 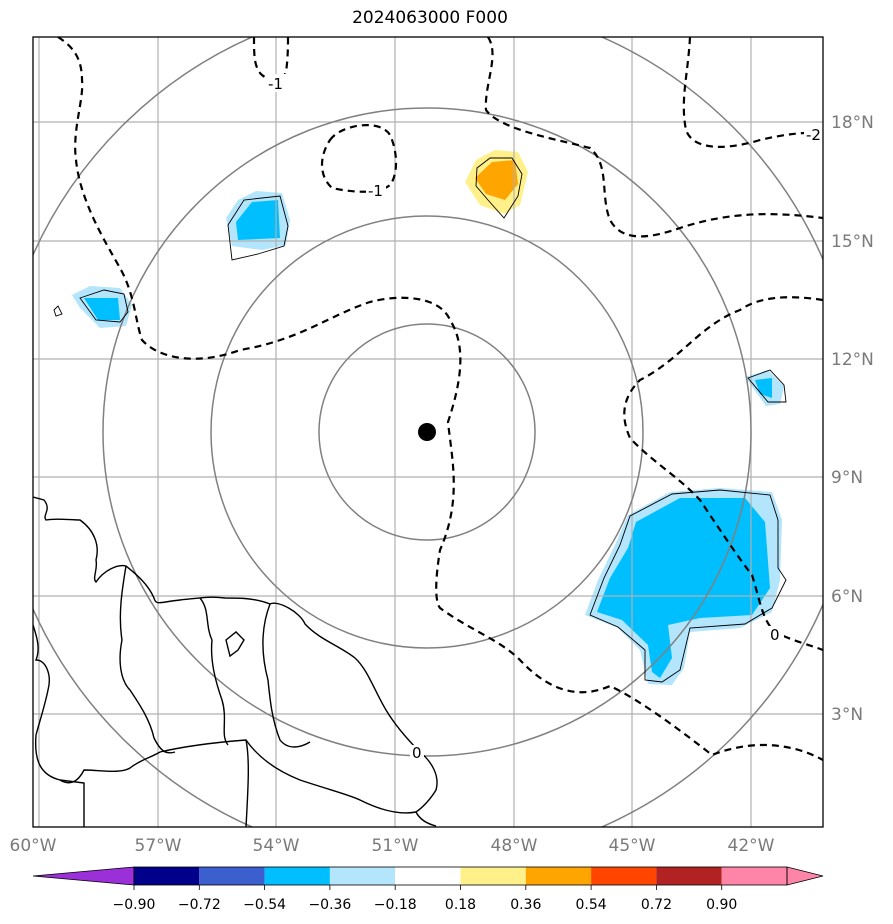 What do you see at coordinates (58, 311) in the screenshot?
I see `thin-contour-w-small` at bounding box center [58, 311].